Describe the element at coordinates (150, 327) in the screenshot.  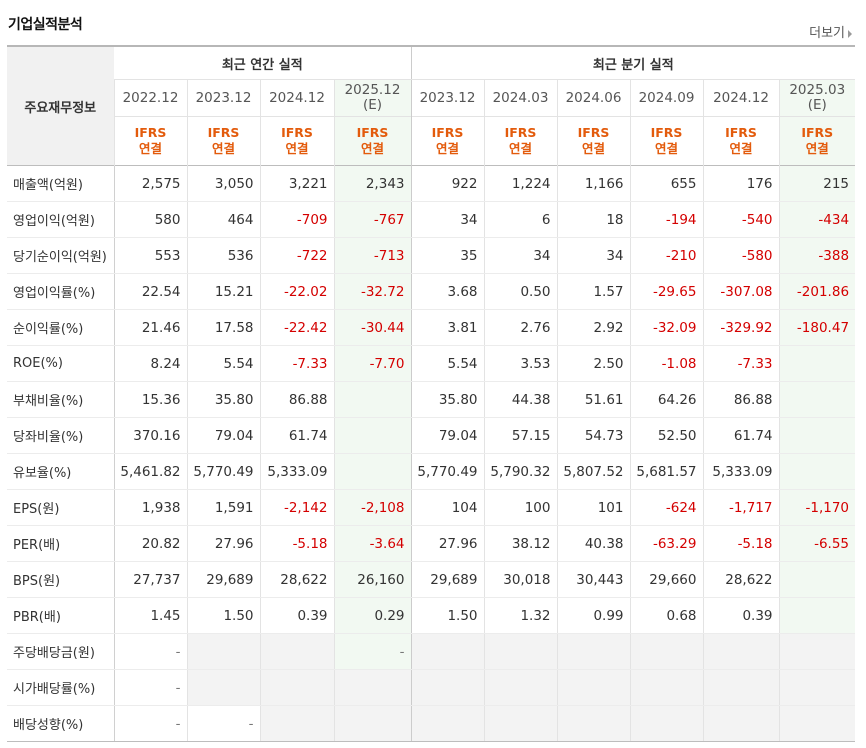
I see `table-cell: 21.46` at that location.